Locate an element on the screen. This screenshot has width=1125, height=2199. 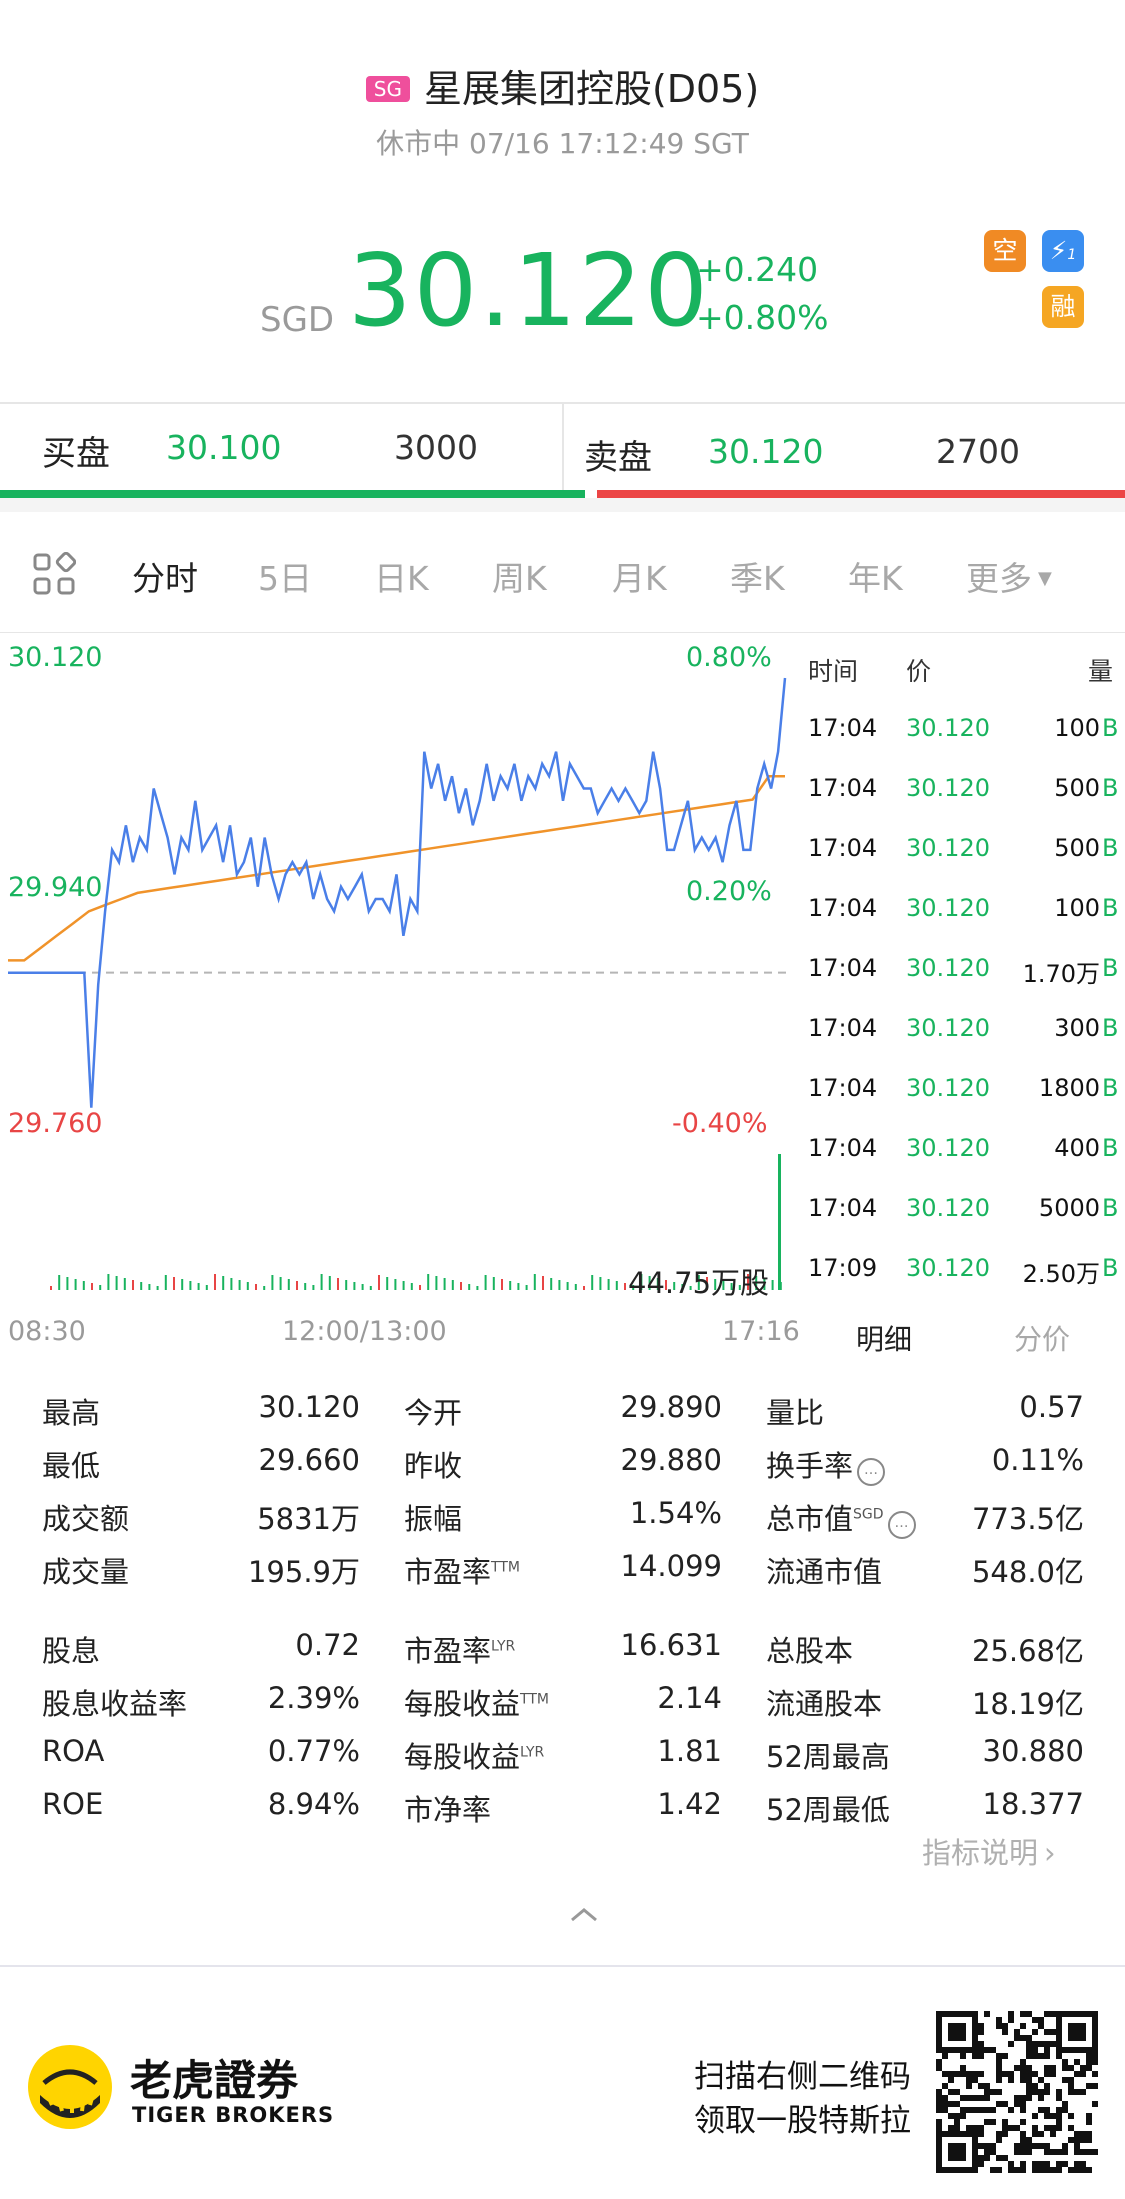
avg-price-line is located at coordinates (396, 868).